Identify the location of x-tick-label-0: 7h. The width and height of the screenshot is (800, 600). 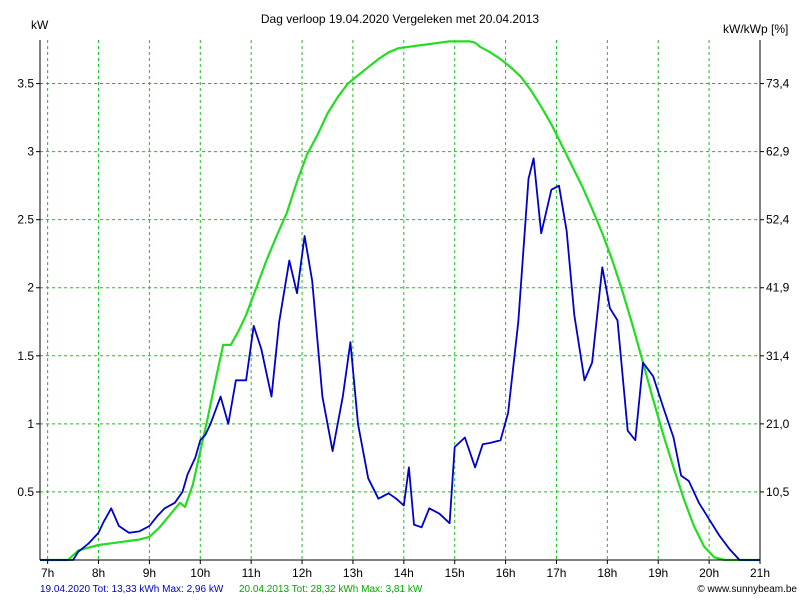
(47, 573).